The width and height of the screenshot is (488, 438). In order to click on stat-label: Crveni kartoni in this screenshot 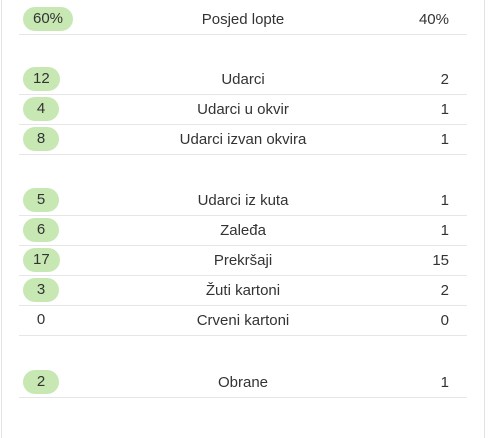, I will do `click(243, 320)`.